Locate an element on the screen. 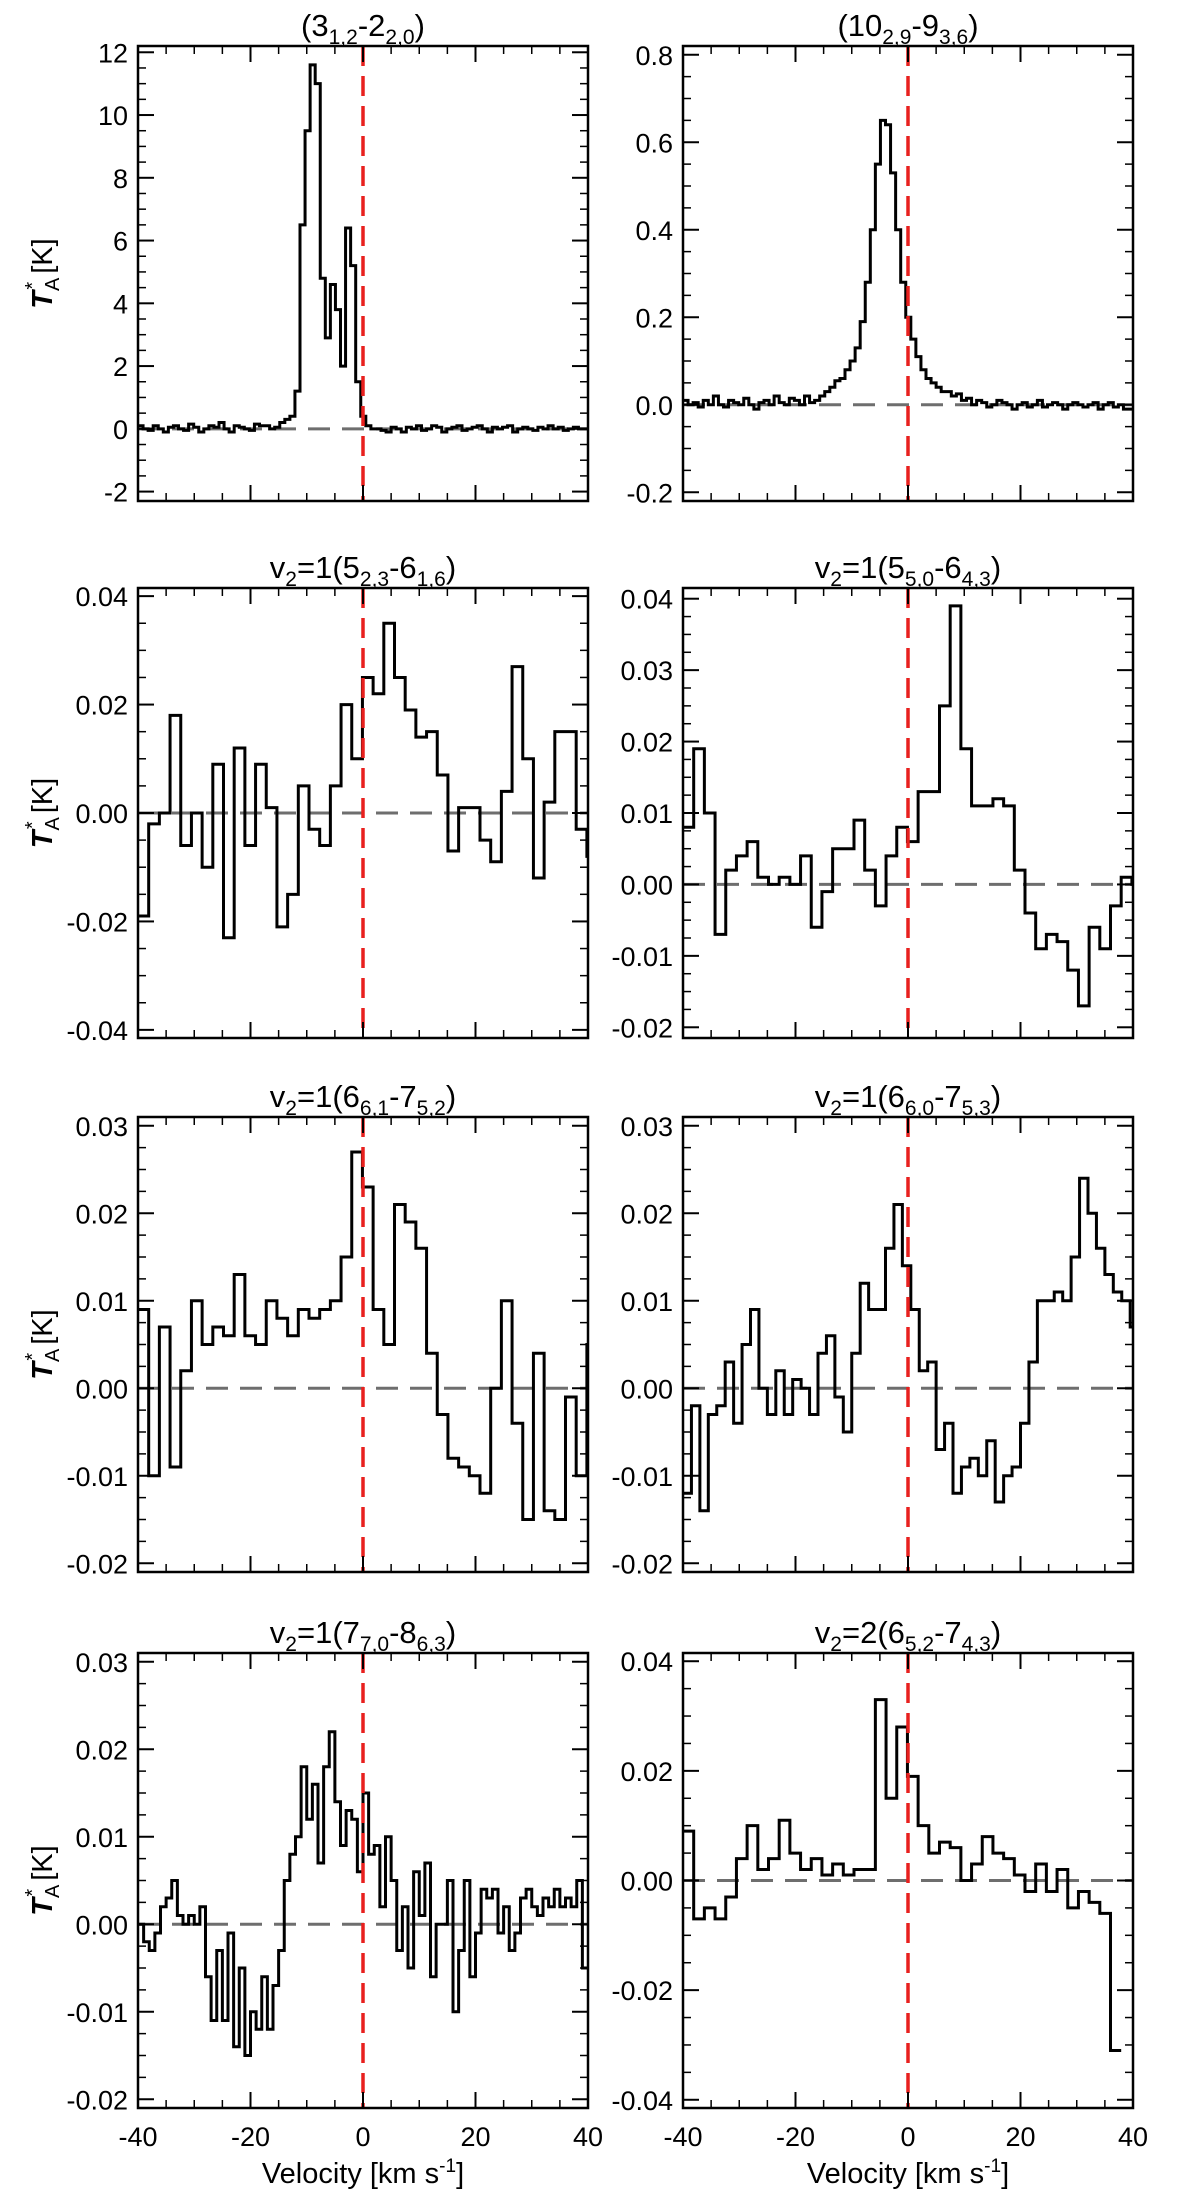 The height and width of the screenshot is (2195, 1200). title-subscript-upper: 1,2 is located at coordinates (343, 37).